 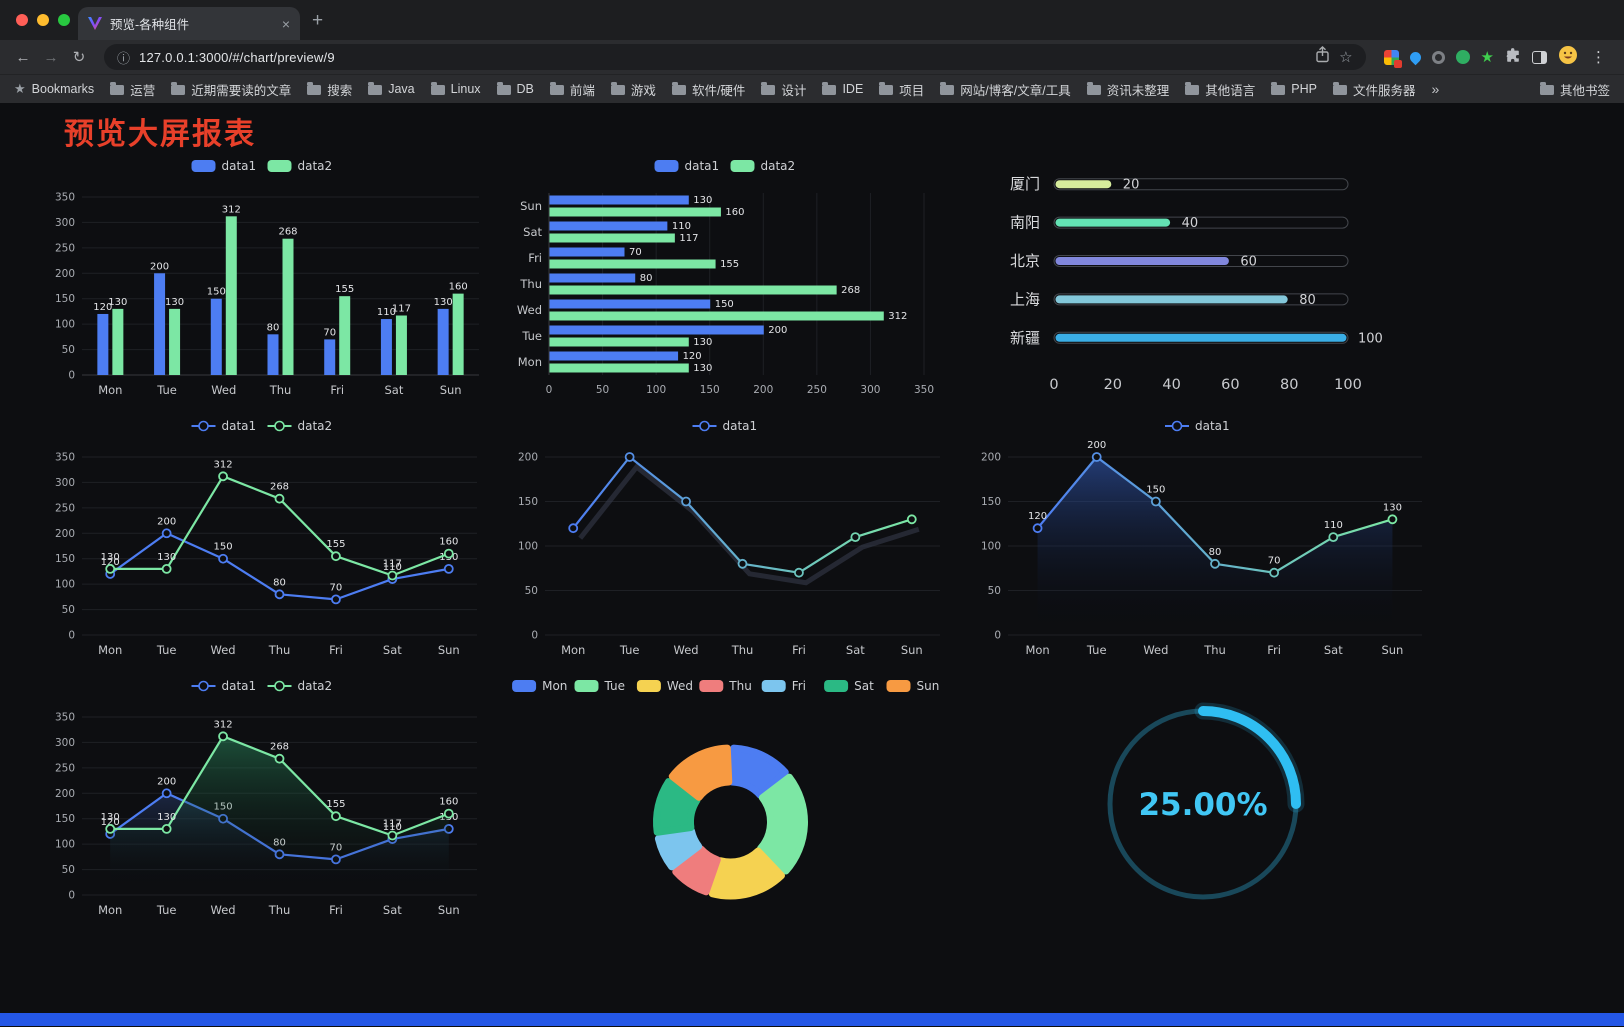 What do you see at coordinates (23, 57) in the screenshot?
I see `back-button: ←` at bounding box center [23, 57].